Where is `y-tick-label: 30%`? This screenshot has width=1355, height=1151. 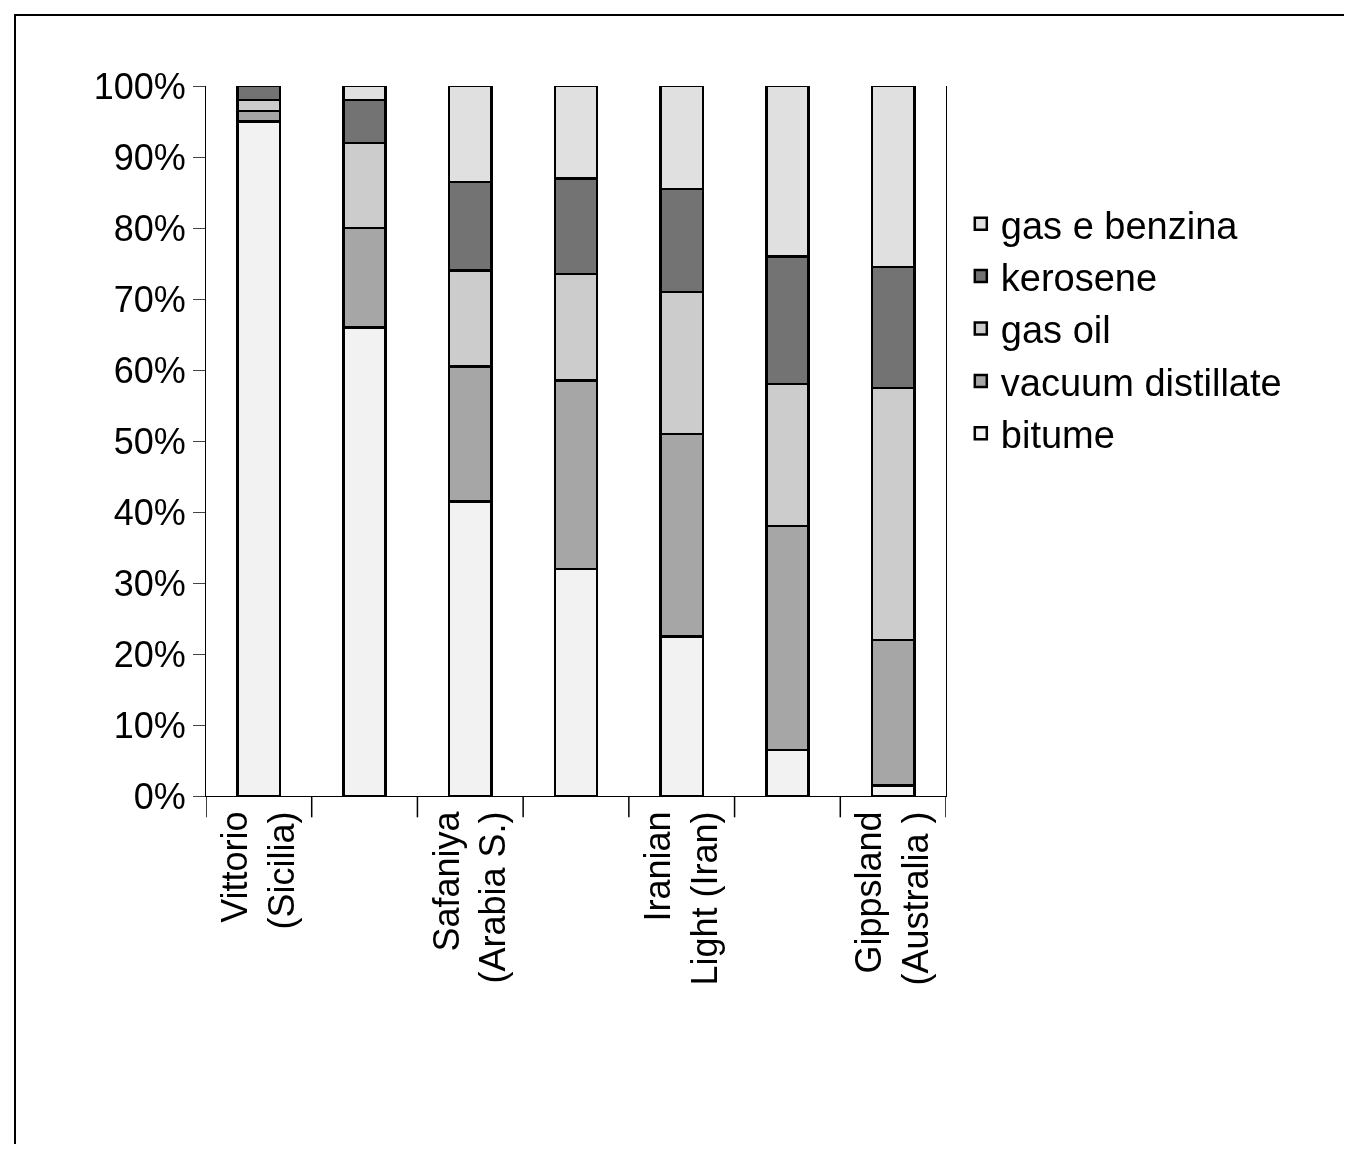 y-tick-label: 30% is located at coordinates (149, 583).